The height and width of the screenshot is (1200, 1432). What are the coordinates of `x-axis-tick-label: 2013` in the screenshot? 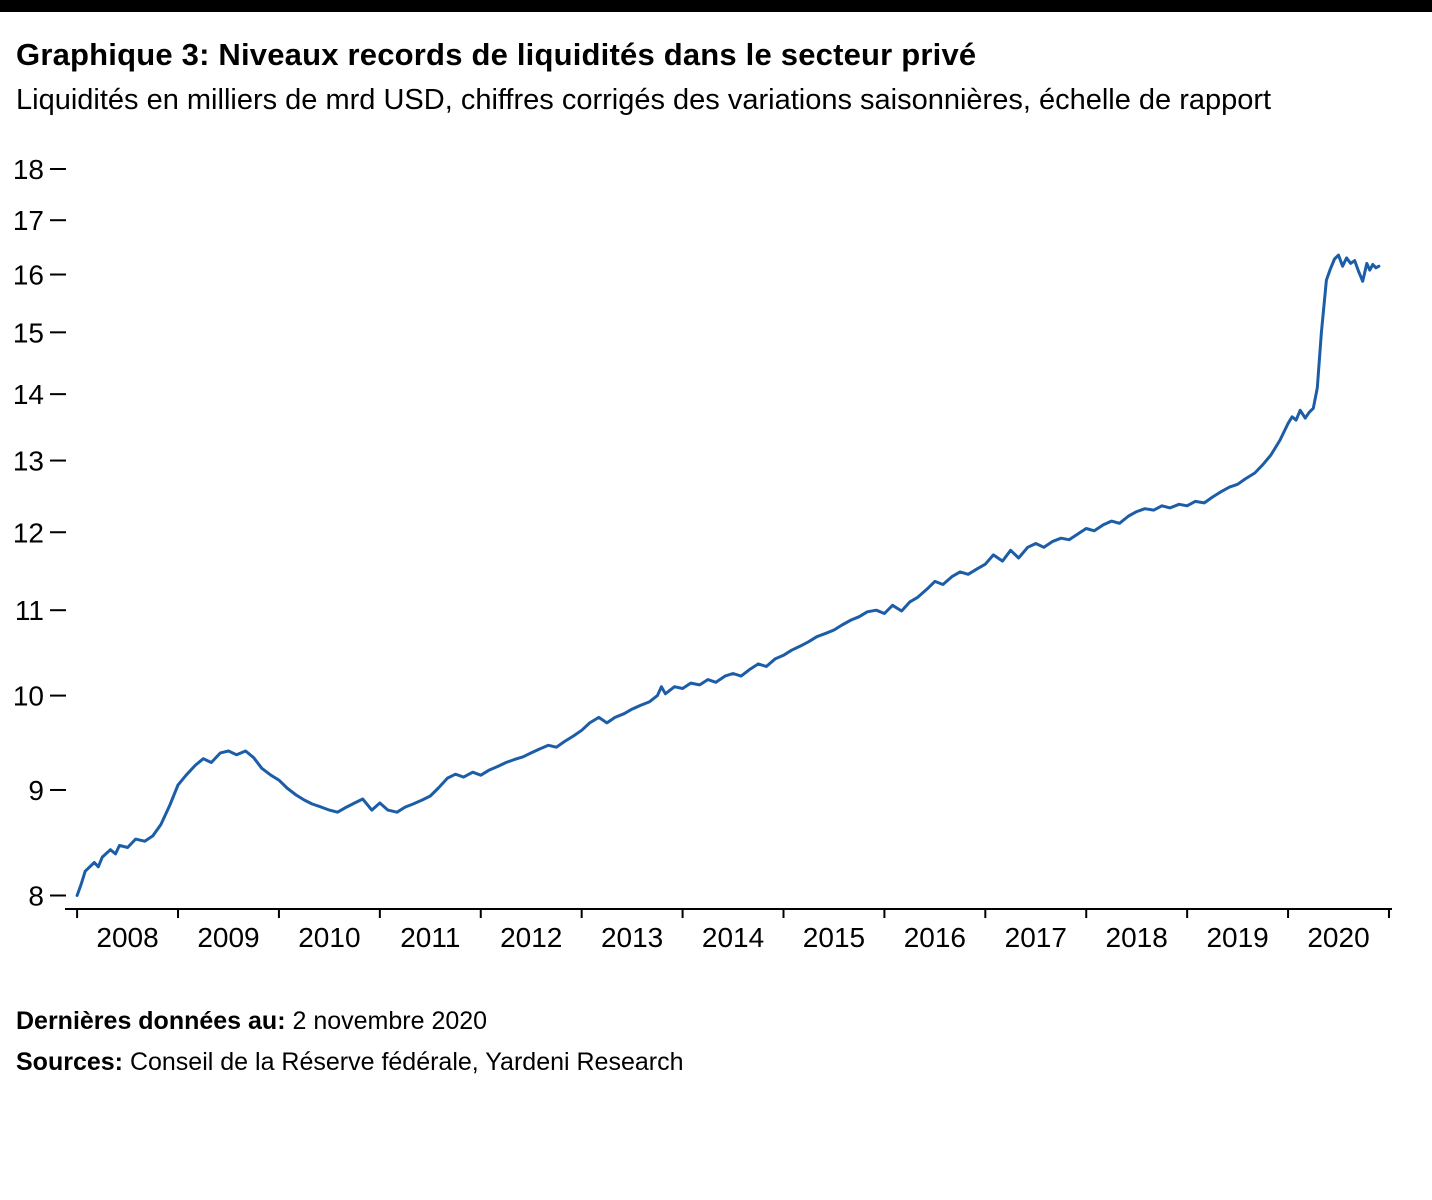 It's located at (632, 937).